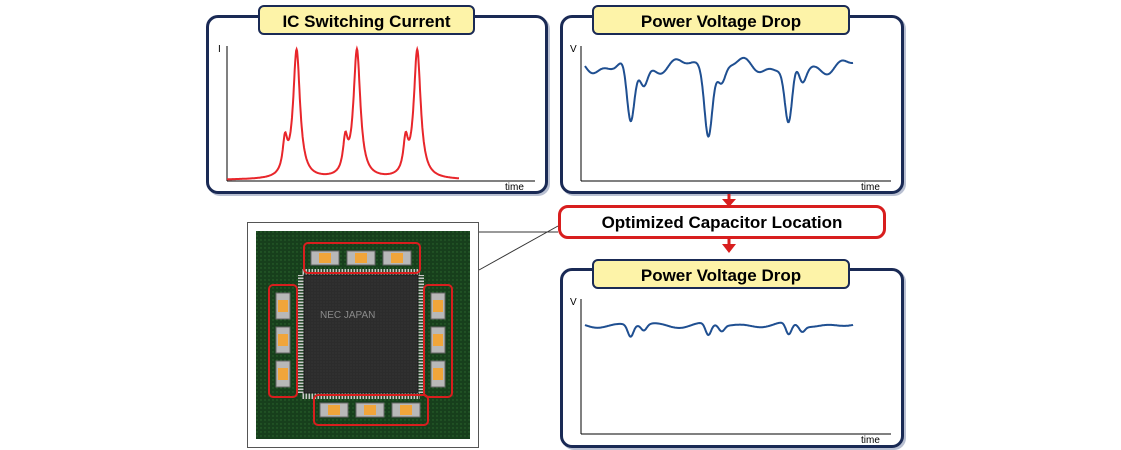 This screenshot has width=1121, height=450. I want to click on y-axis-label: I, so click(219, 49).